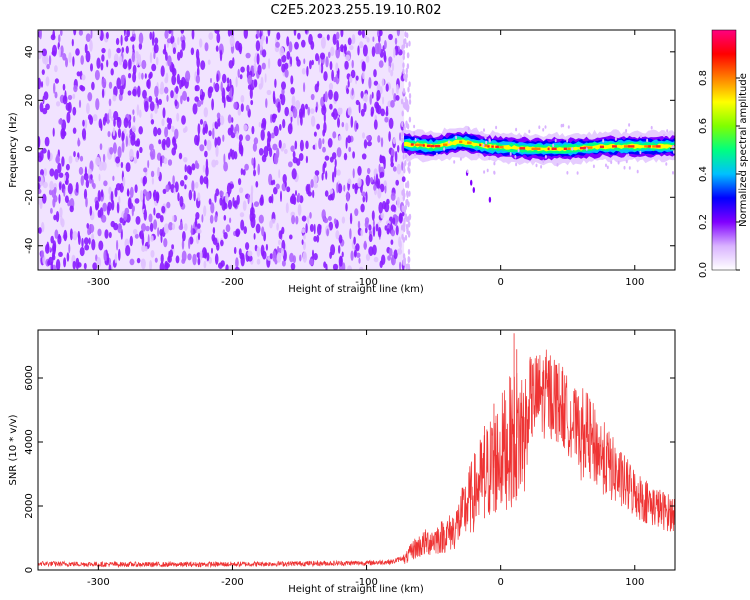 The height and width of the screenshot is (600, 750). Describe the element at coordinates (29, 441) in the screenshot. I see `y-tick-label: 4000` at that location.